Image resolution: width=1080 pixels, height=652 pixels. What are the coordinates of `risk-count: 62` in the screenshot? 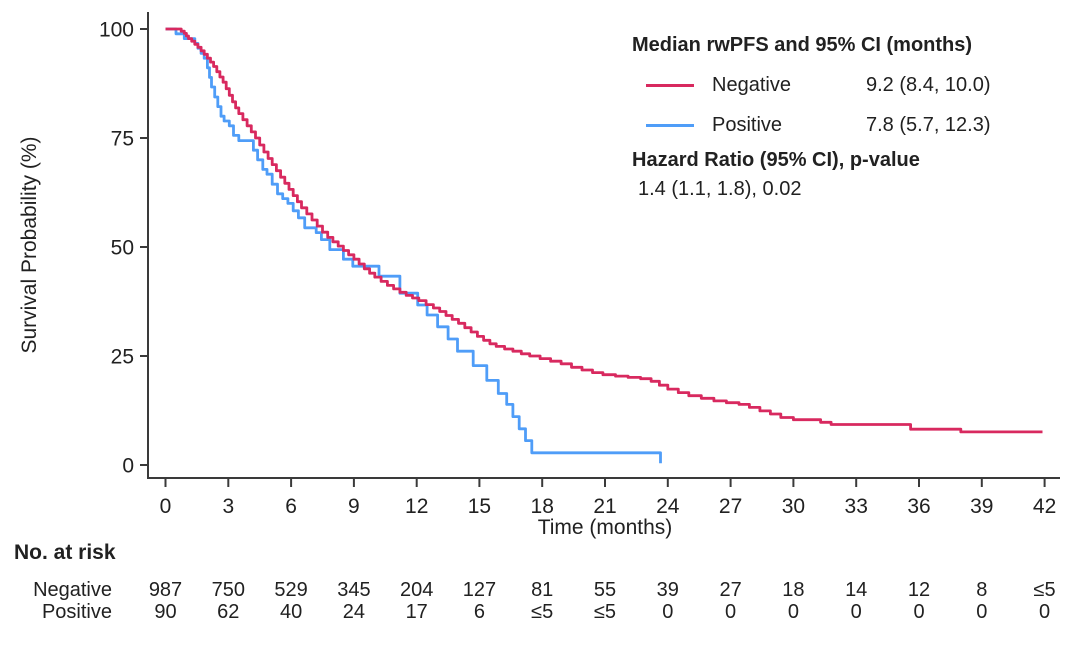 It's located at (228, 612).